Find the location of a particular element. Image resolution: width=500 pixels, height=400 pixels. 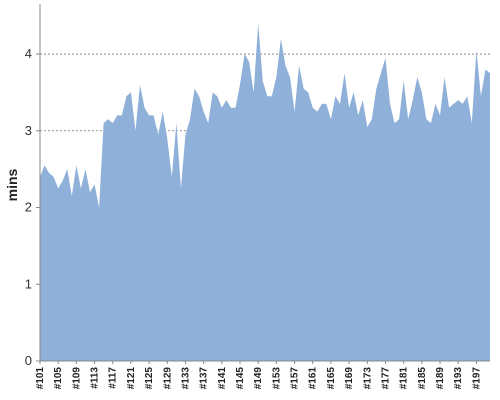

x-tick-label: #149 is located at coordinates (258, 378).